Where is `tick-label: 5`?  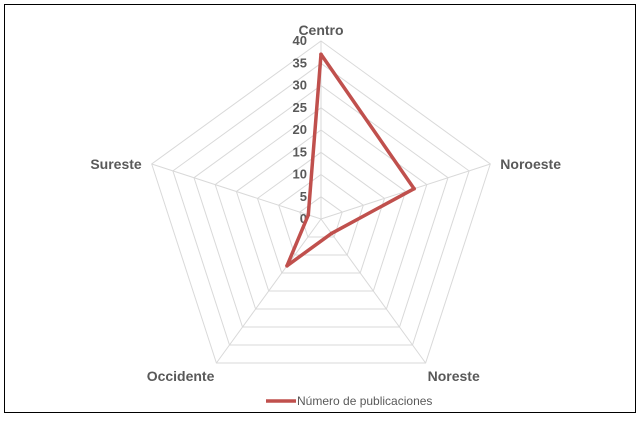
tick-label: 5 is located at coordinates (303, 196).